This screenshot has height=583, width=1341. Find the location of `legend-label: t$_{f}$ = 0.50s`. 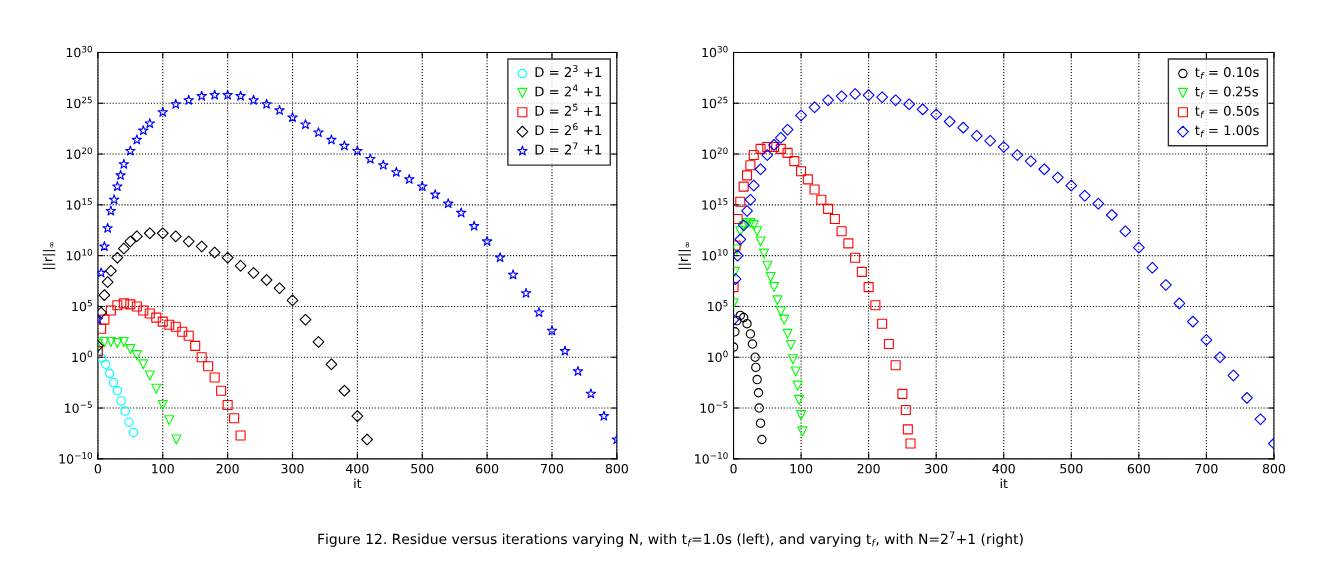

legend-label: t$_{f}$ = 0.50s is located at coordinates (1227, 111).